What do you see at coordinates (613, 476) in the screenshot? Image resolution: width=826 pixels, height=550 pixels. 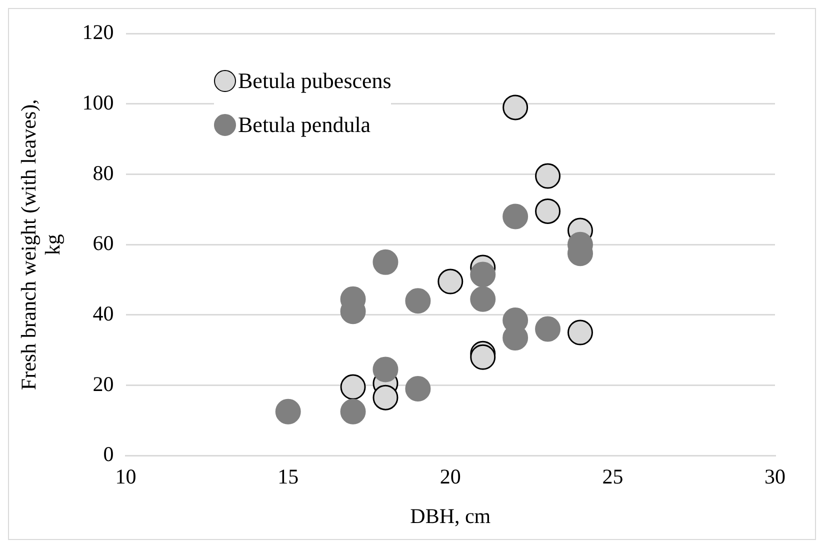 I see `x-tick-label: 25` at bounding box center [613, 476].